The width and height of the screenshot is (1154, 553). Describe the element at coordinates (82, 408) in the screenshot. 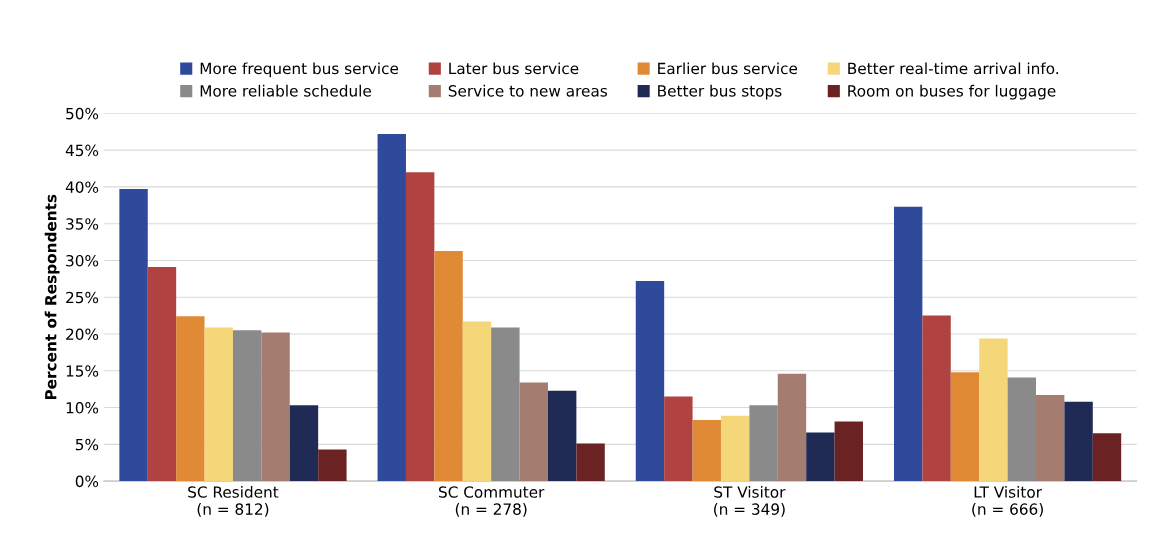

I see `y-tick-label: 10%` at that location.